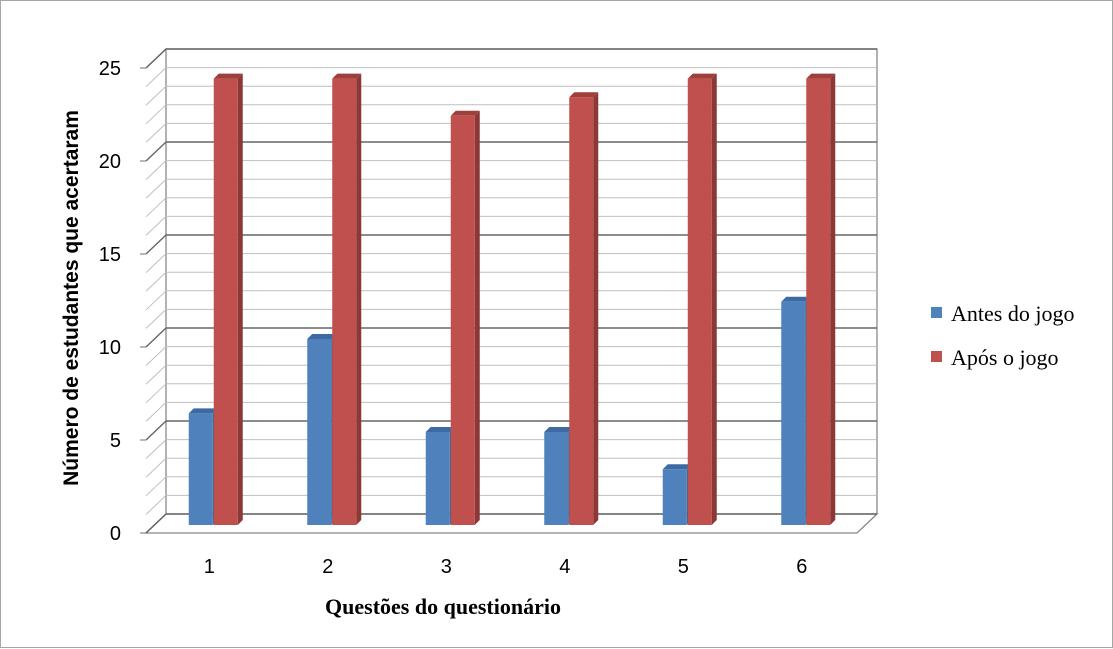  Describe the element at coordinates (71, 298) in the screenshot. I see `y-axis-title: Número de estudantes que acertaram` at that location.